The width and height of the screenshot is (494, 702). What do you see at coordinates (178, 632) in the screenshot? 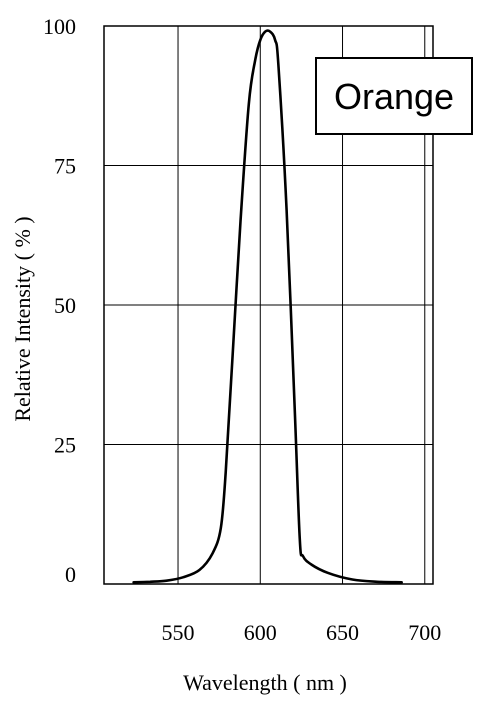
I see `x-tick-label-550: 550` at bounding box center [178, 632].